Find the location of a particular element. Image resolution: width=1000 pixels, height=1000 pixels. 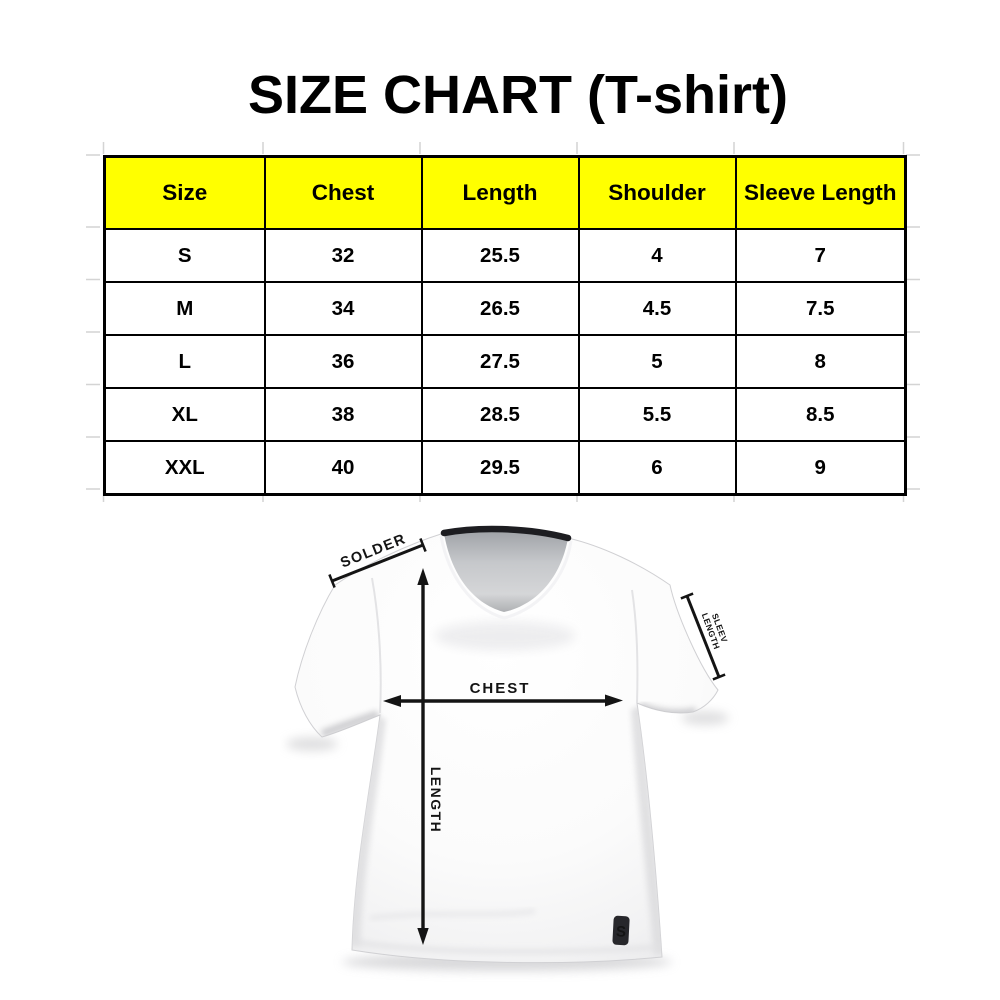

cell-size: M is located at coordinates (184, 308).